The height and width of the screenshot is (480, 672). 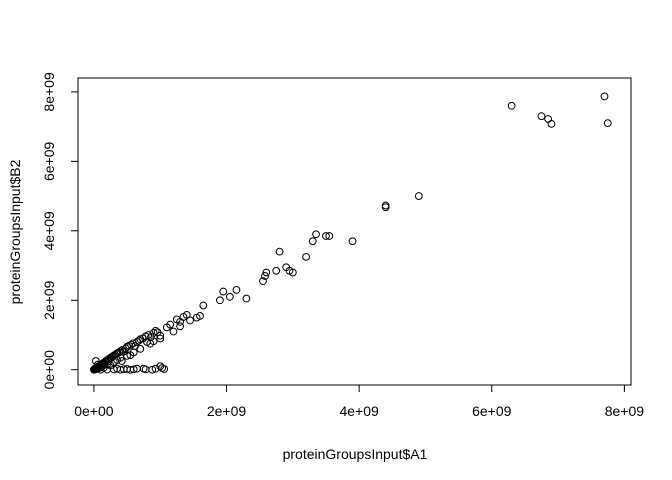 I want to click on x-tick-label: 4e+09, so click(x=359, y=411).